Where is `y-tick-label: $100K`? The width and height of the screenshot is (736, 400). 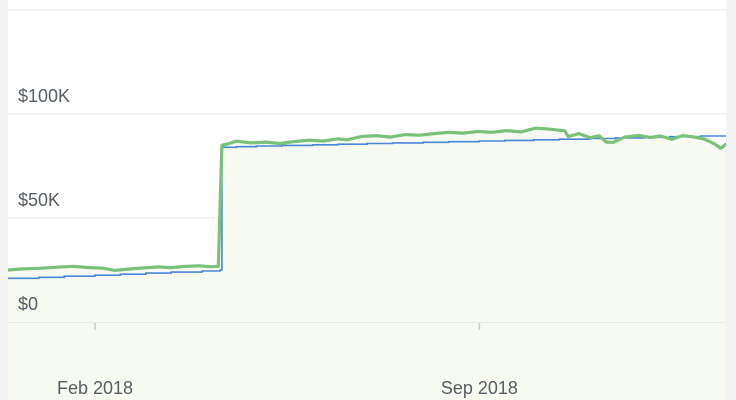
y-tick-label: $100K is located at coordinates (44, 96).